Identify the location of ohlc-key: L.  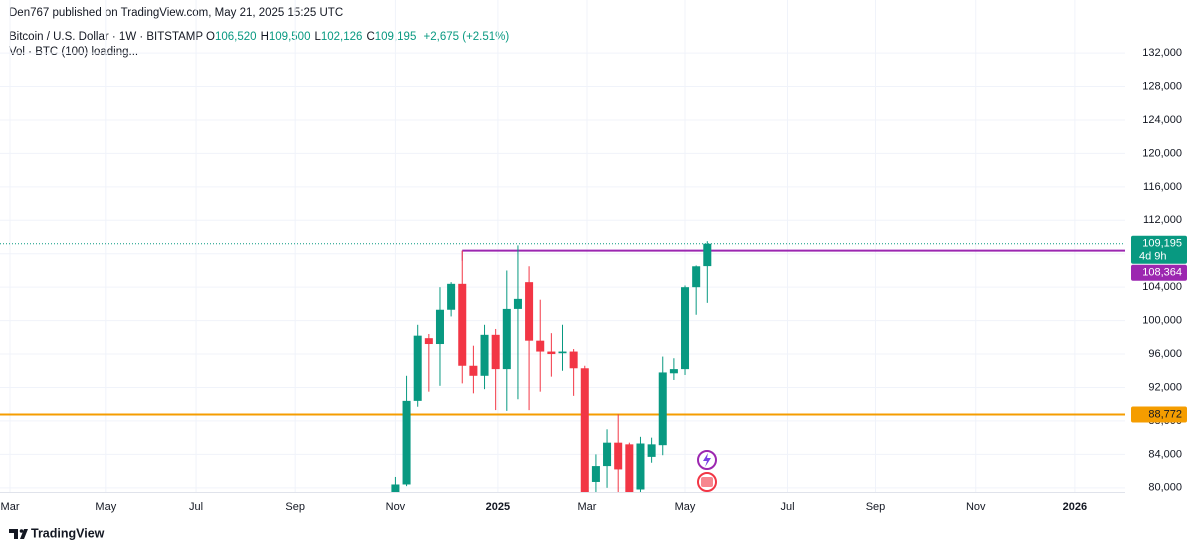
(317, 37).